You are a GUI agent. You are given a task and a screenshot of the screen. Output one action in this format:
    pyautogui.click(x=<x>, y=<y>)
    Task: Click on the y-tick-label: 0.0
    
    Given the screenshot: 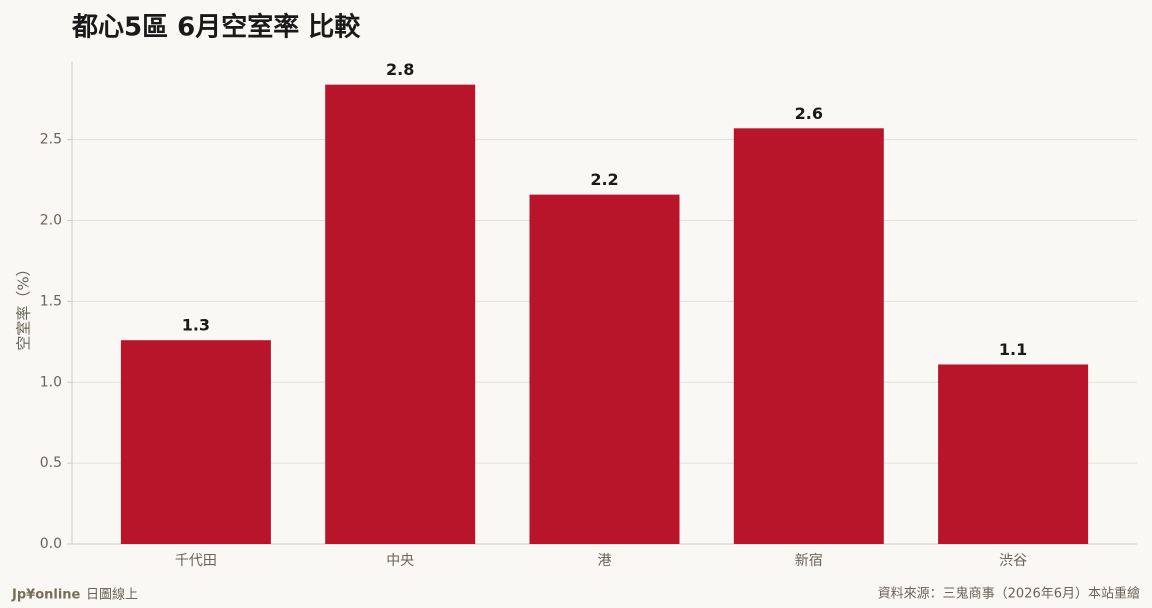 What is the action you would take?
    pyautogui.click(x=51, y=544)
    